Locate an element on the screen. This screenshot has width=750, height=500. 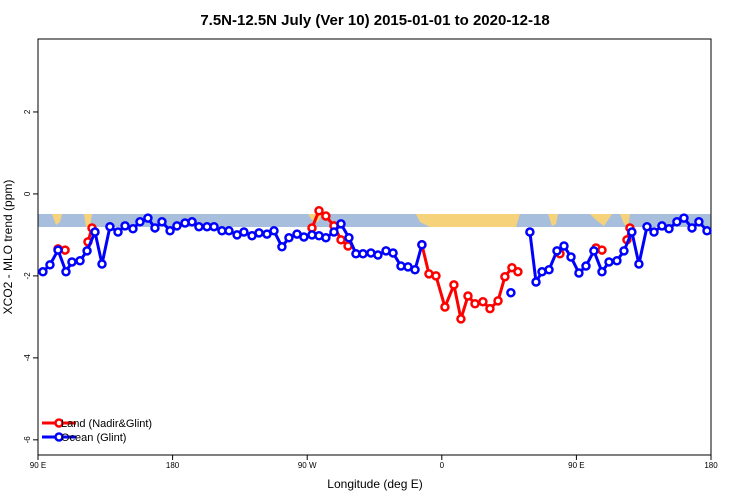
x-tick-label: 90 W is located at coordinates (307, 465).